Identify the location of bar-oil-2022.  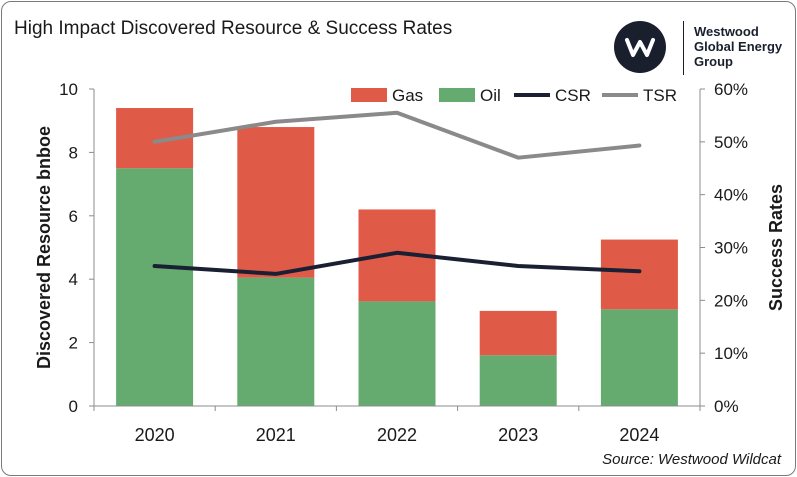
(397, 353).